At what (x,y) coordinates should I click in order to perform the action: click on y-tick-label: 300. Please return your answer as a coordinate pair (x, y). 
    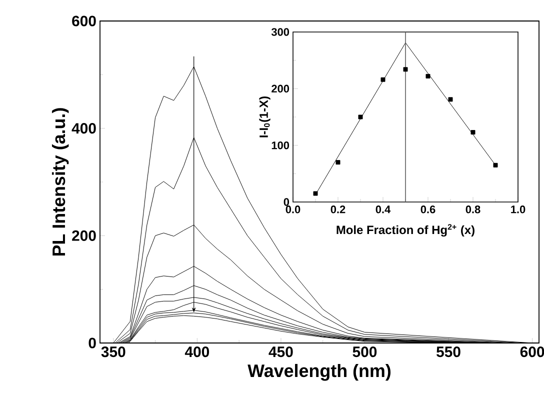
    Looking at the image, I should click on (280, 32).